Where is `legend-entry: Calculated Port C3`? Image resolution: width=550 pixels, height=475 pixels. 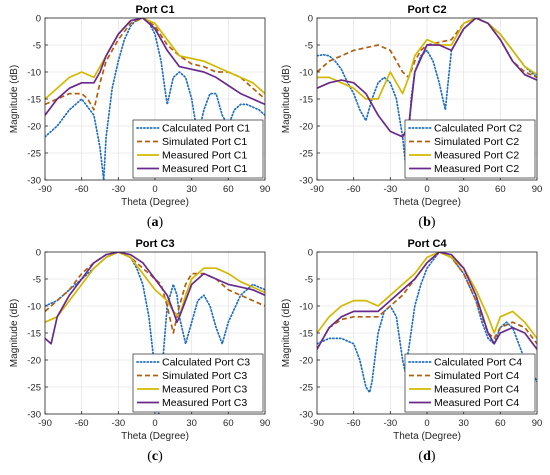 legend-entry: Calculated Port C3 is located at coordinates (206, 363).